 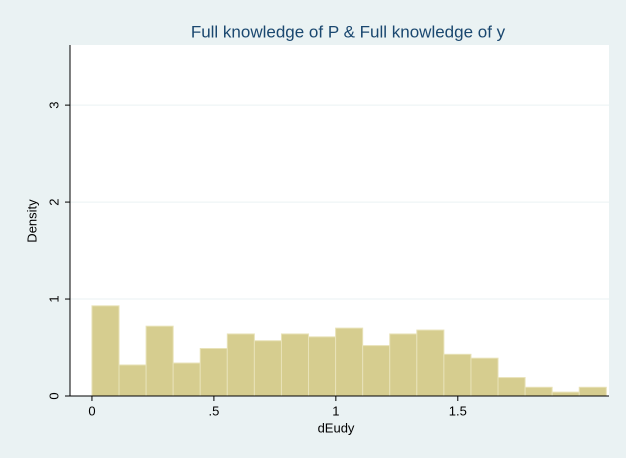 I want to click on y-tick-label: 2, so click(x=53, y=201).